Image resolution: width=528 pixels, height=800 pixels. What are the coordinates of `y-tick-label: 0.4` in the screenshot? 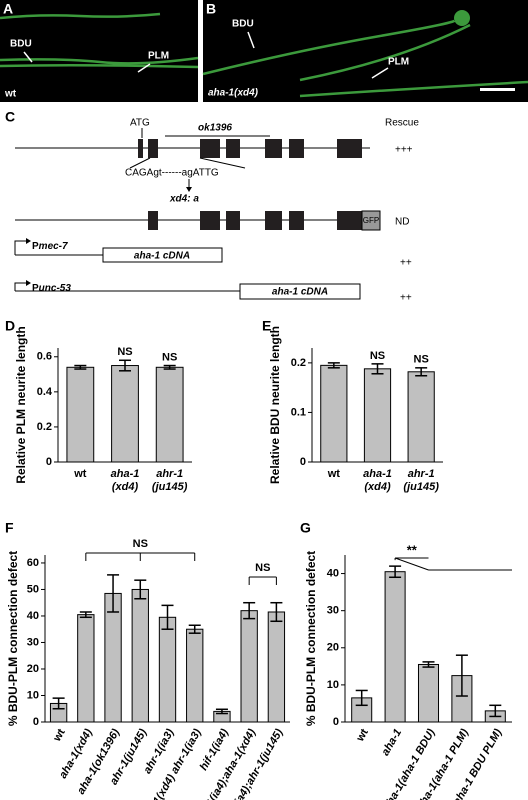 It's located at (45, 392).